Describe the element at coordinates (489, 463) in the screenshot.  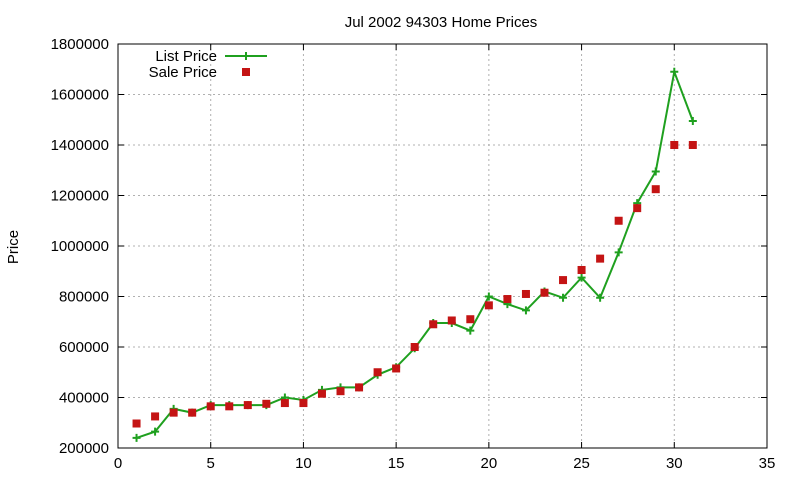
I see `x-tick-label: 20` at that location.